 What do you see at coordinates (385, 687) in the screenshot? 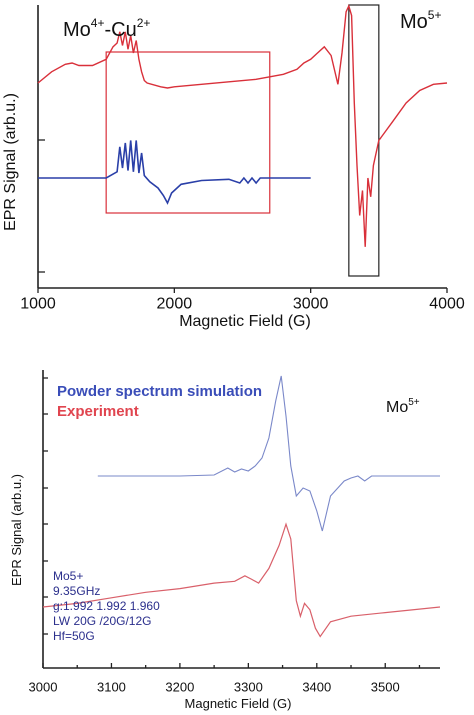
I see `bottom-x-tick-label: 3500` at bounding box center [385, 687].